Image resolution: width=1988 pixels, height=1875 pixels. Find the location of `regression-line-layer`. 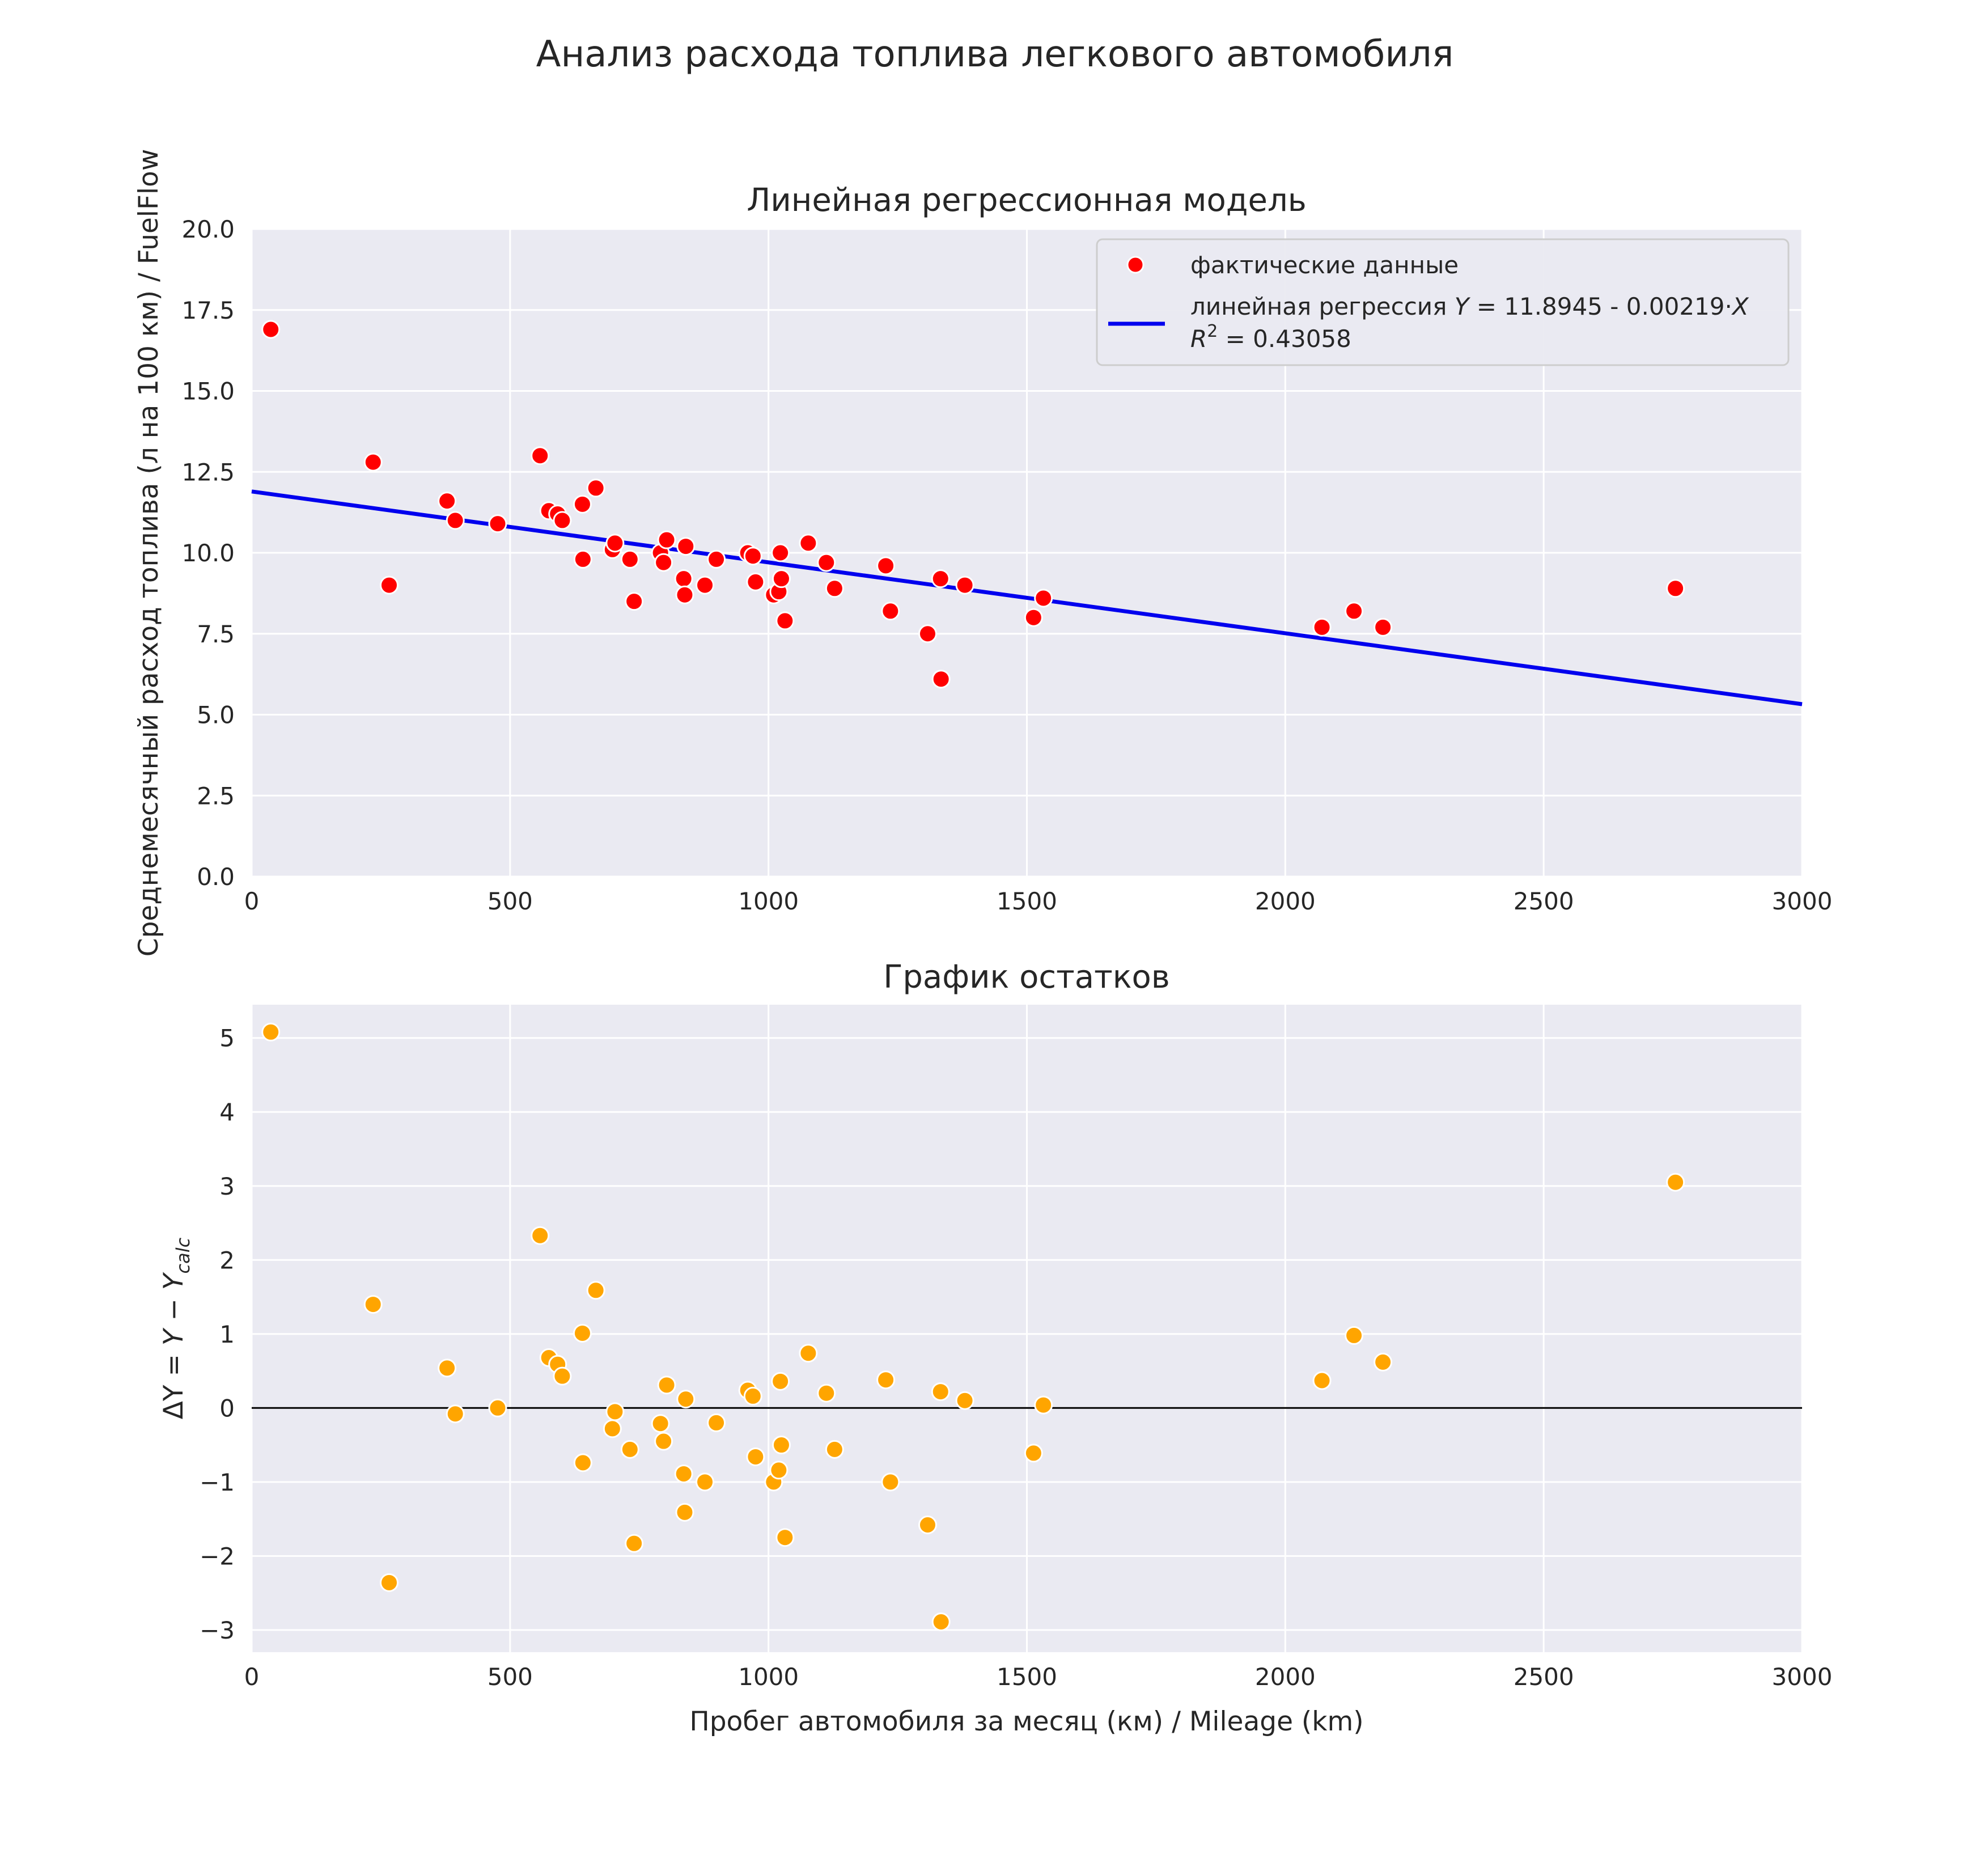

regression-line-layer is located at coordinates (1027, 597).